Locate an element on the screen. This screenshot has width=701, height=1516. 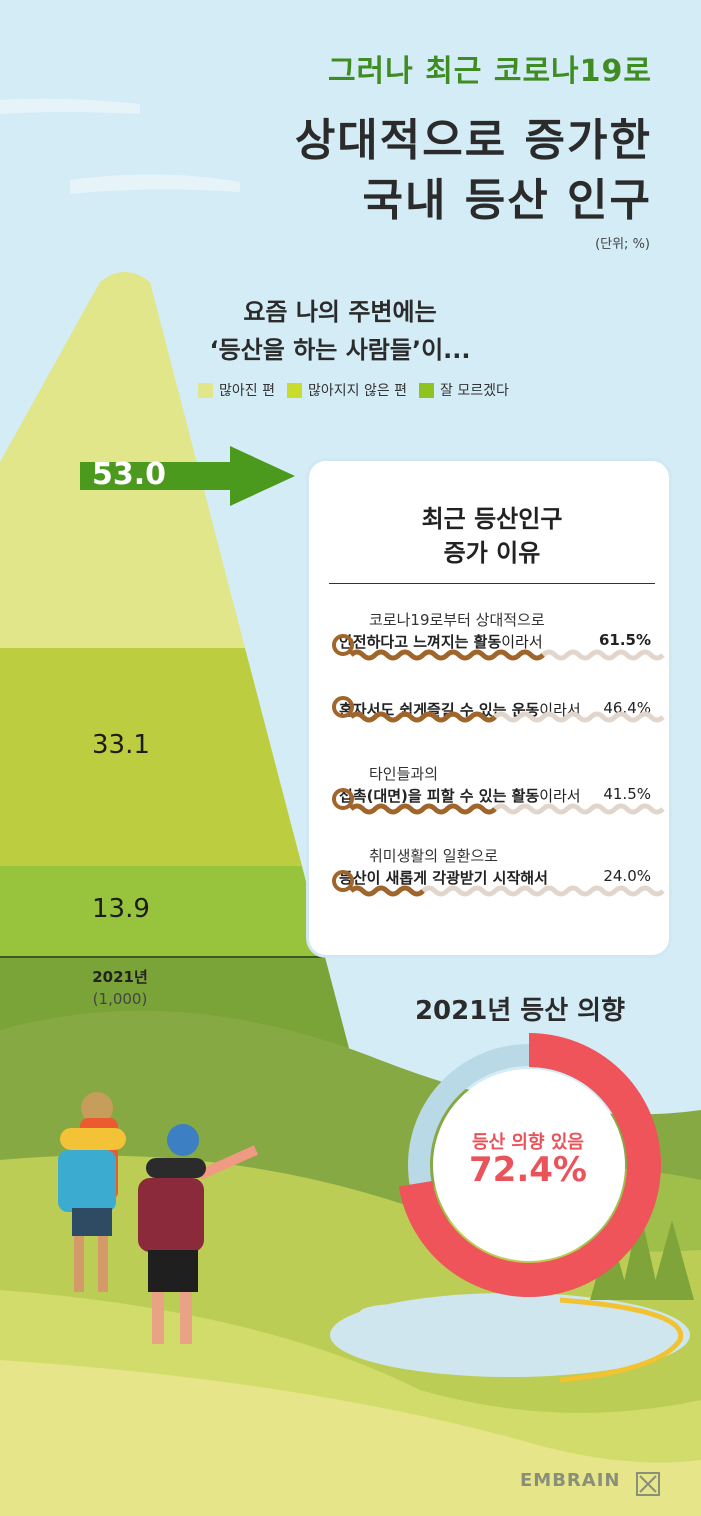
brand-logo: EMBRAIN is located at coordinates (570, 1480).